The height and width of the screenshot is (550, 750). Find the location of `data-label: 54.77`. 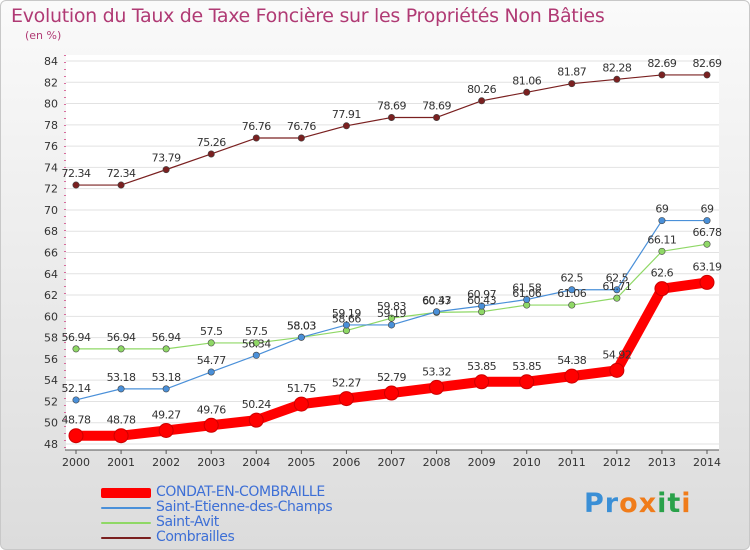

data-label: 54.77 is located at coordinates (211, 360).